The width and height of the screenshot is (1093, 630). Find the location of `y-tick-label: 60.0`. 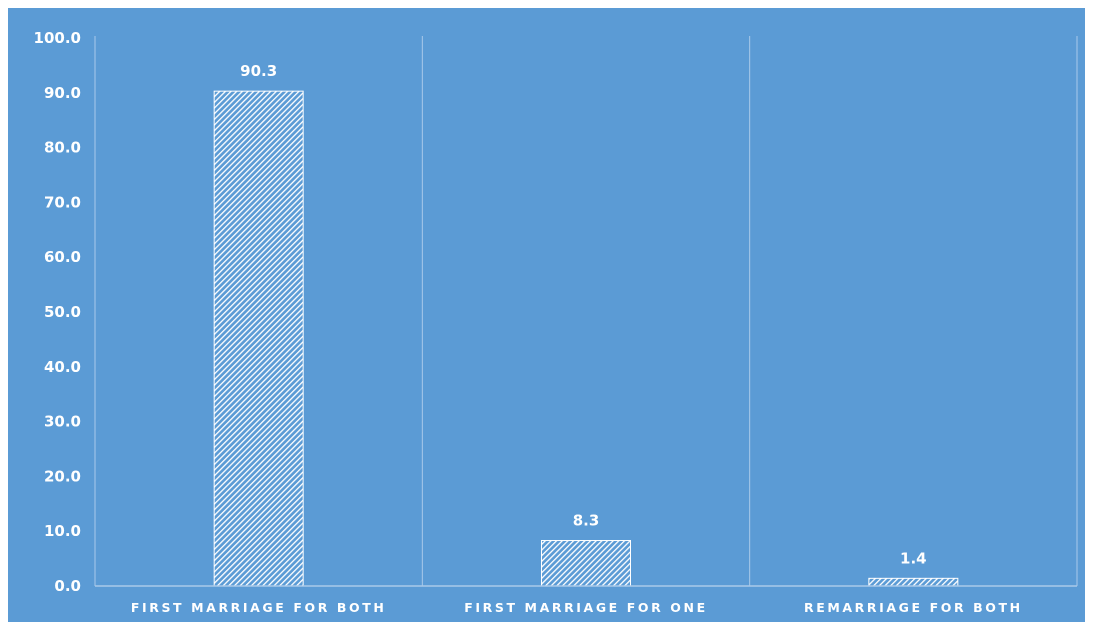

y-tick-label: 60.0 is located at coordinates (62, 257).